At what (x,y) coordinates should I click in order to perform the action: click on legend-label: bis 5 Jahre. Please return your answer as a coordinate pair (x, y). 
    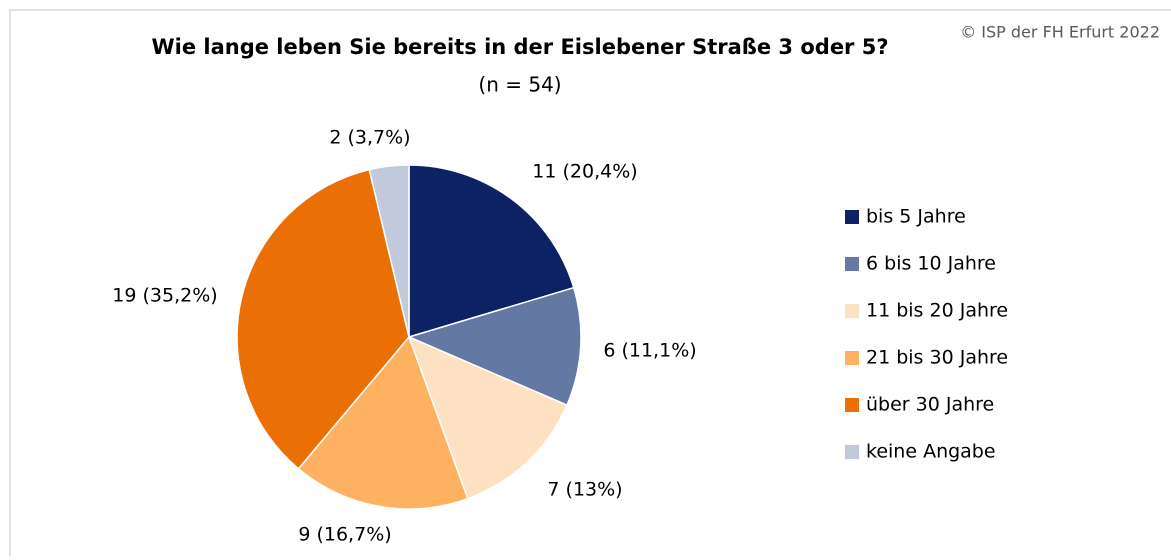
    Looking at the image, I should click on (916, 217).